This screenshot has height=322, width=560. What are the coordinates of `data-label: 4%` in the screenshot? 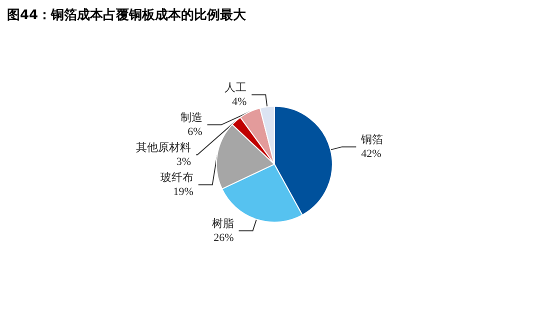 It's located at (239, 102).